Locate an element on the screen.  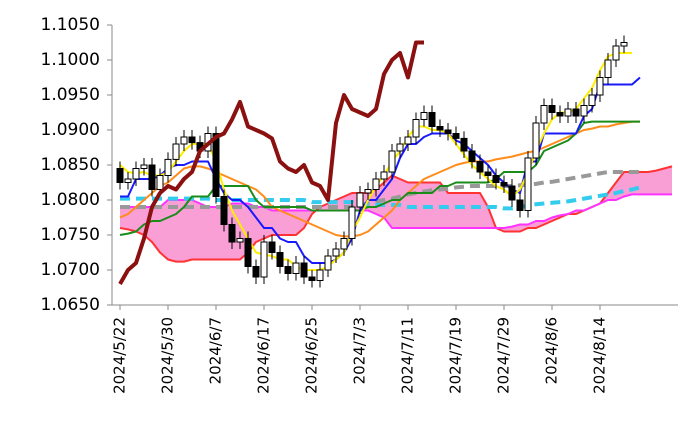
y-tick-label: 1.0750 is located at coordinates (70, 235).